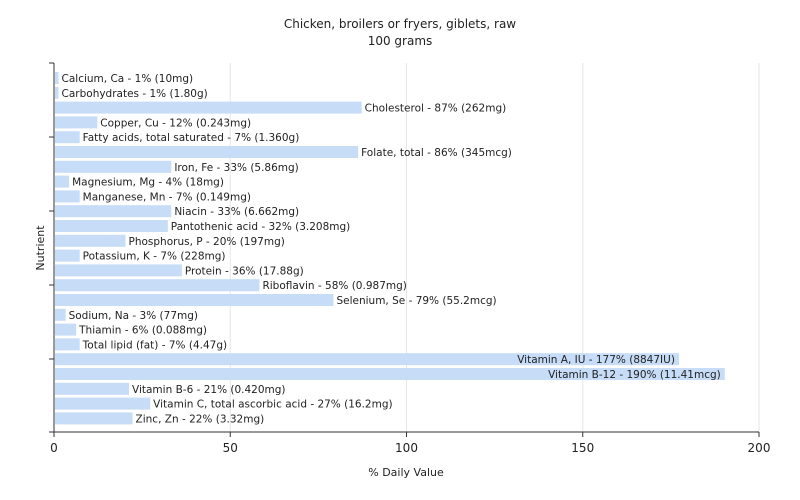 This screenshot has height=500, width=800. What do you see at coordinates (128, 79) in the screenshot?
I see `bar-label-0: Calcium, Ca - 1% (10mg)` at bounding box center [128, 79].